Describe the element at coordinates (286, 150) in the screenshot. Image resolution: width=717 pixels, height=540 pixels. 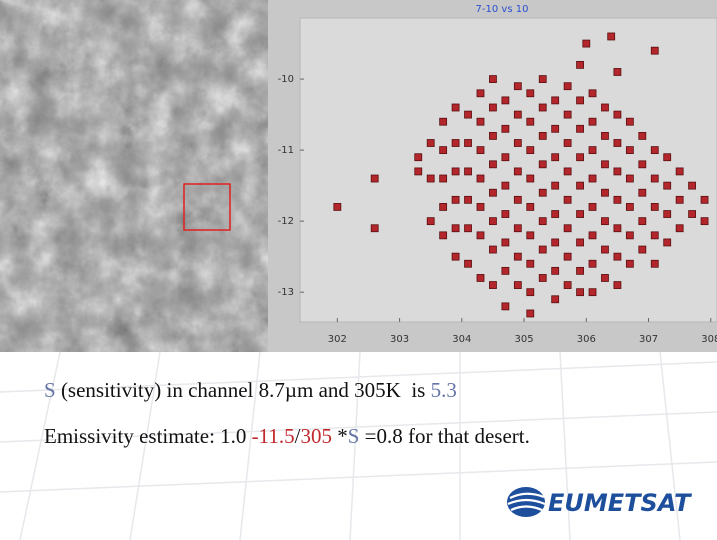
I see `y-tick-label: -11` at that location.